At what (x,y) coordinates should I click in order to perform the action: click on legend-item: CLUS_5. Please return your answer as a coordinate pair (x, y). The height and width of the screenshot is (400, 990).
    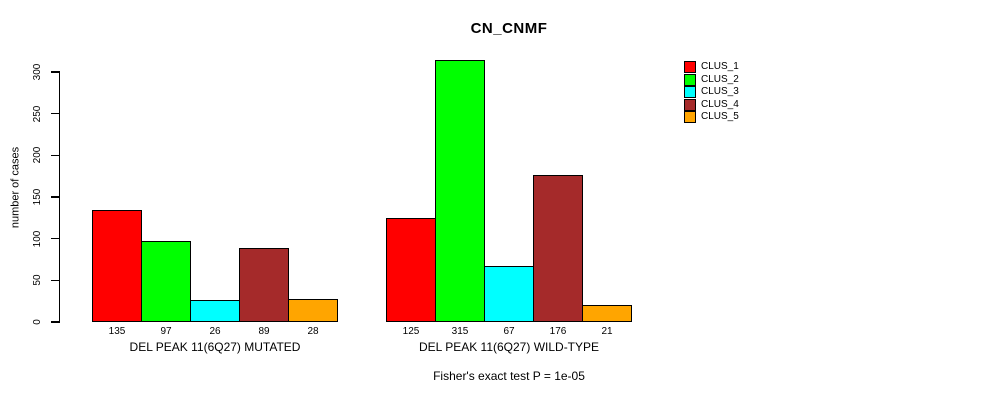
    Looking at the image, I should click on (711, 117).